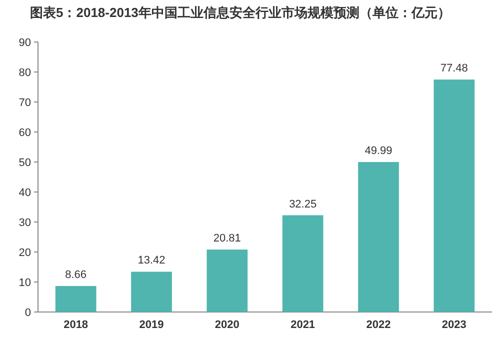 The height and width of the screenshot is (342, 500). What do you see at coordinates (227, 325) in the screenshot?
I see `xtick: 2020` at bounding box center [227, 325].